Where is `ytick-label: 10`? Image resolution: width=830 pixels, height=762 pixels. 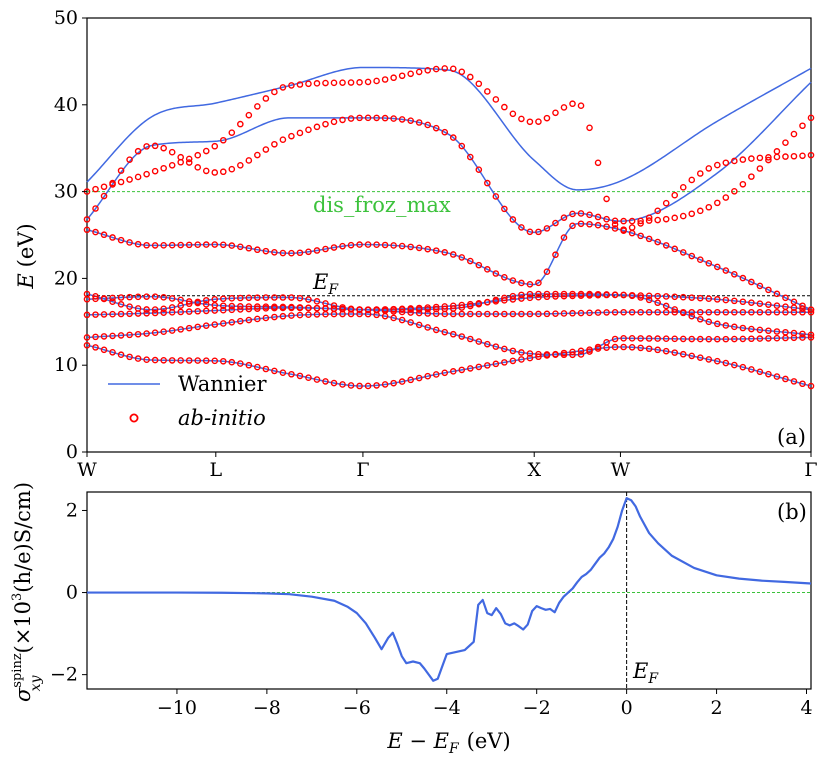
ytick-label: 10 is located at coordinates (66, 365).